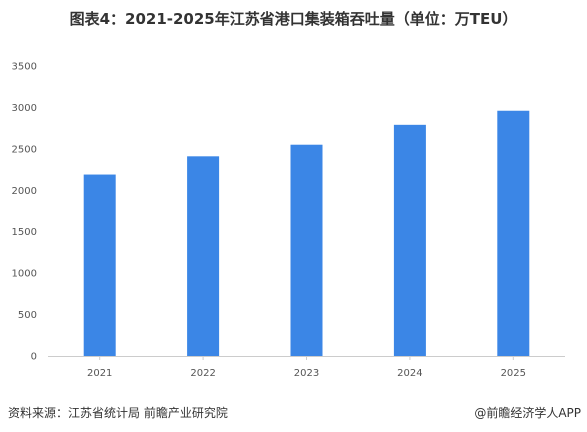 This screenshot has width=587, height=432. Describe the element at coordinates (203, 256) in the screenshot. I see `bar-2022` at that location.